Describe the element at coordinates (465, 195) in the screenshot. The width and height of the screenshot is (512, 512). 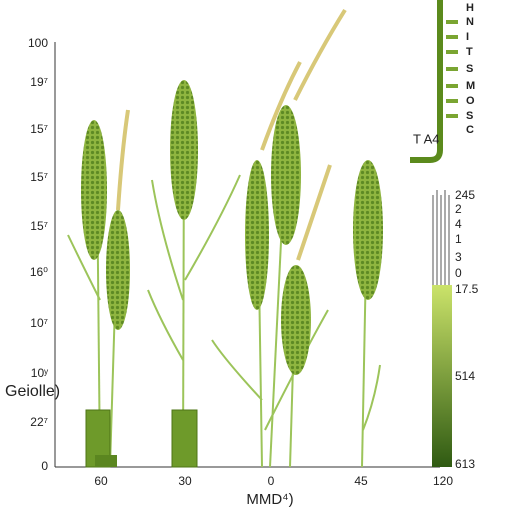
I see `scale-label: 245` at that location.